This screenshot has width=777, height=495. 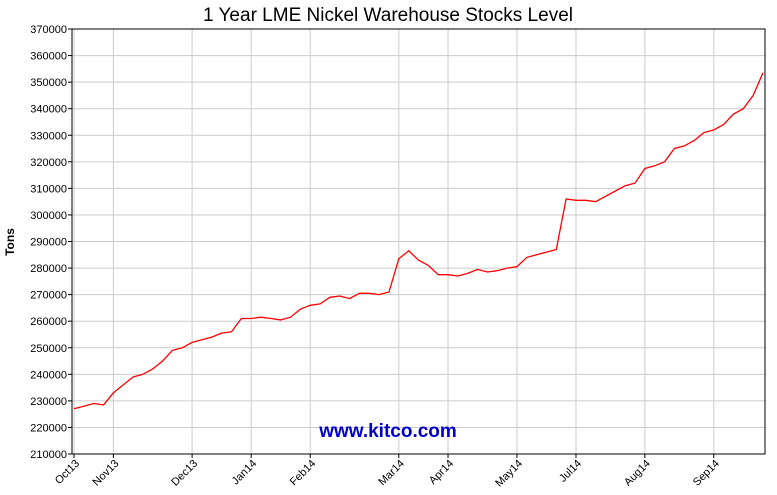 I want to click on y-tick-label: 340000, so click(x=48, y=110).